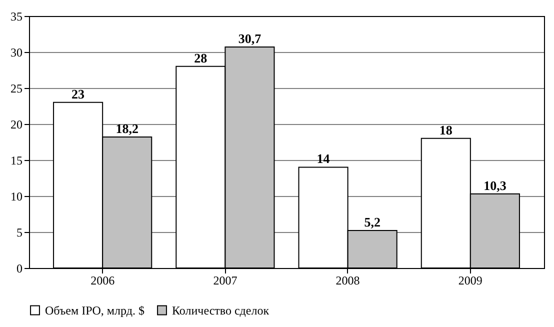 This screenshot has height=327, width=554. What do you see at coordinates (221, 310) in the screenshot?
I see `legend-label: Количество сделок` at bounding box center [221, 310].